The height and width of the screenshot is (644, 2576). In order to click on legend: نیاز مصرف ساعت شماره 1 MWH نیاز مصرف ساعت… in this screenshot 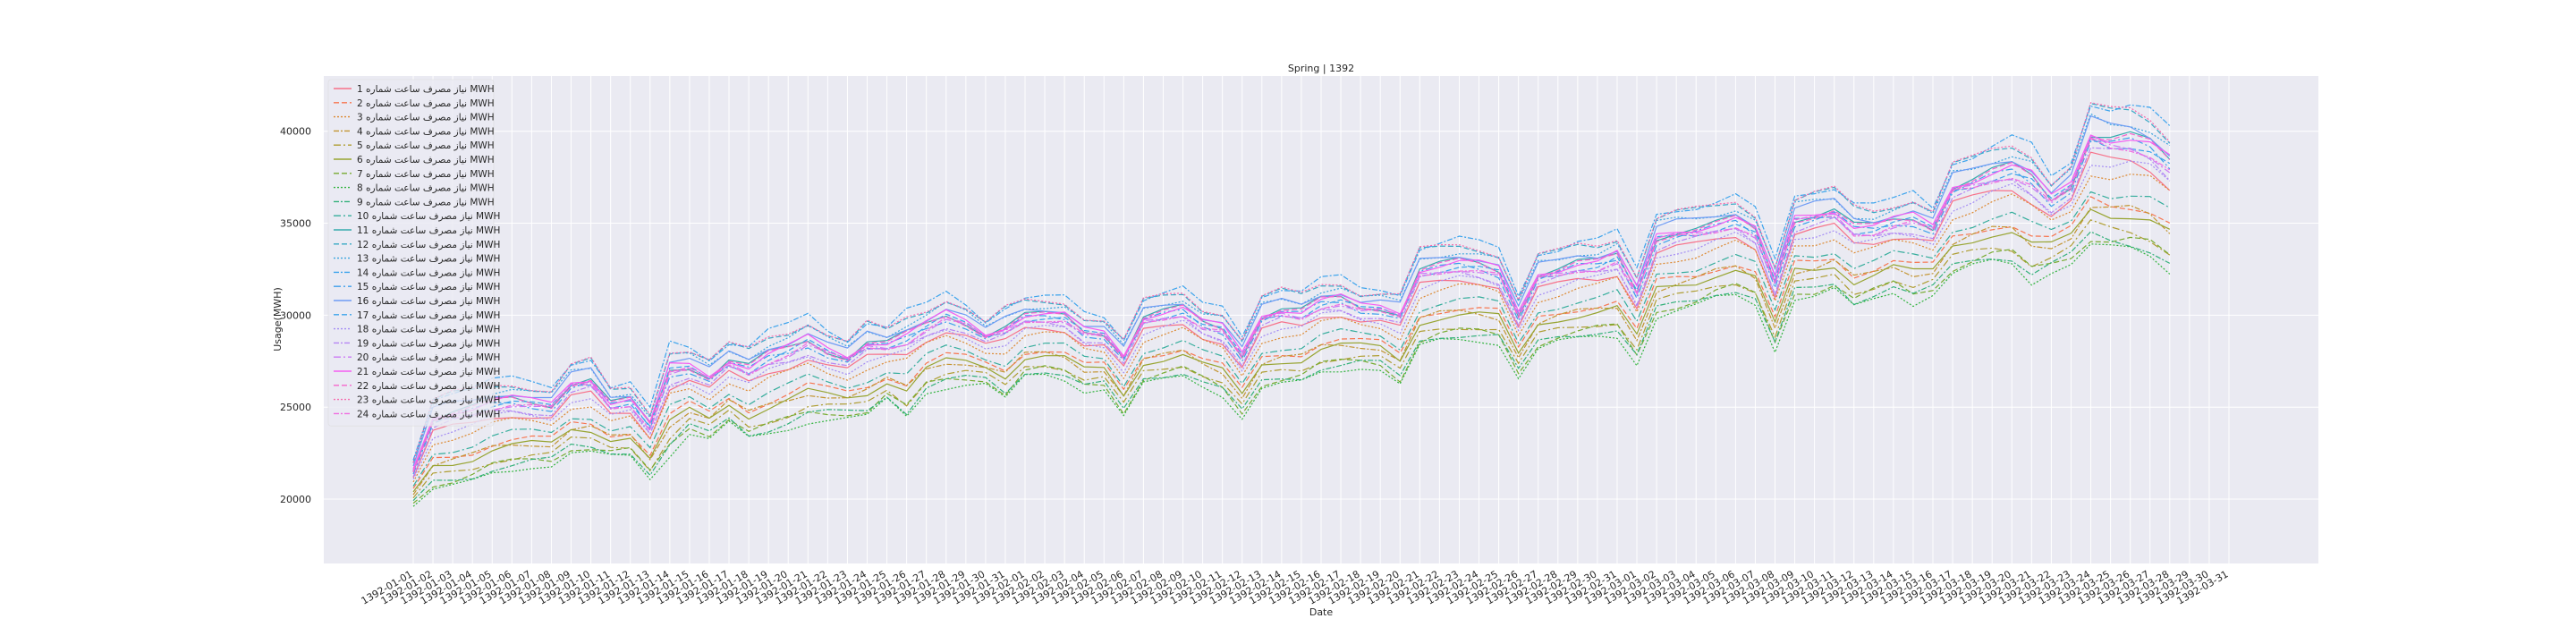, I will do `click(413, 253)`.